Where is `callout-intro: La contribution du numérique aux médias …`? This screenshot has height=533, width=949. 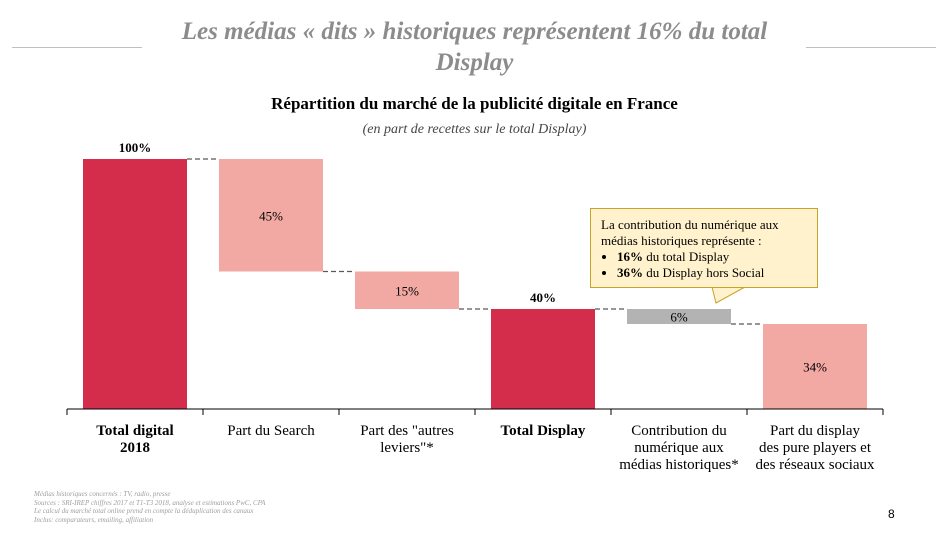 callout-intro: La contribution du numérique aux médias … is located at coordinates (690, 232).